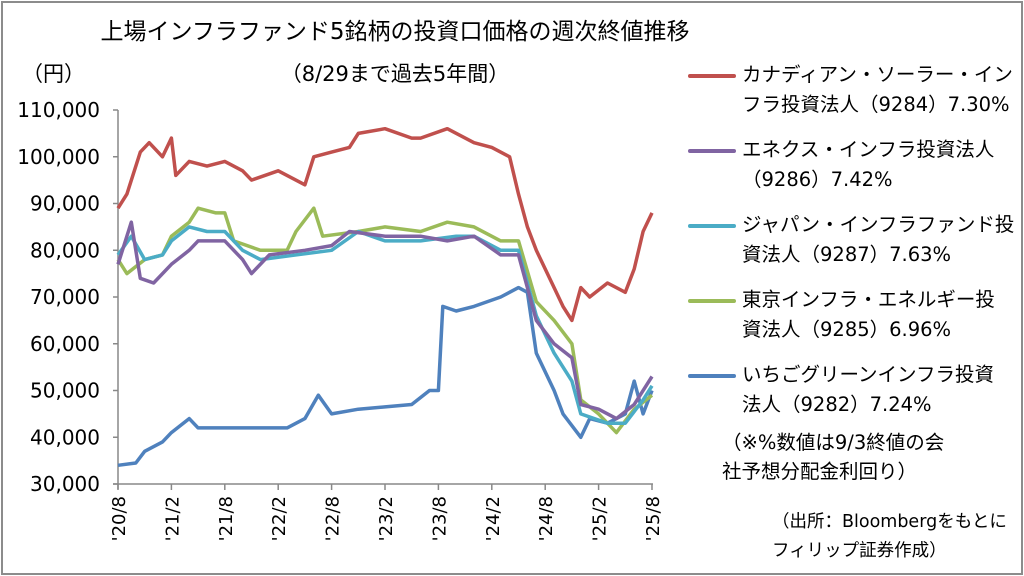 This screenshot has width=1024, height=576. I want to click on y-tick-label: 30,000, so click(65, 484).